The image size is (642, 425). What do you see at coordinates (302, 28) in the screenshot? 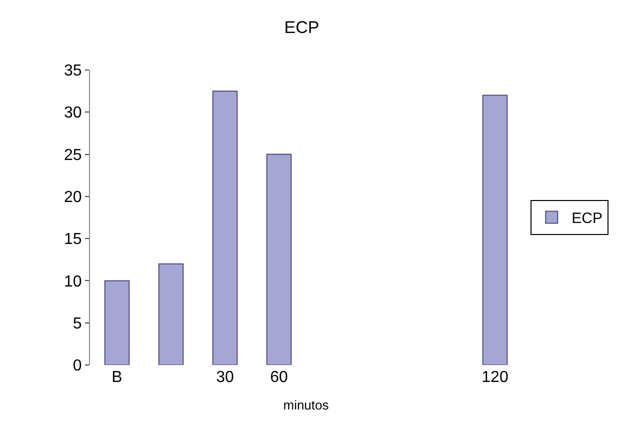
I see `chart-title: ECP` at bounding box center [302, 28].